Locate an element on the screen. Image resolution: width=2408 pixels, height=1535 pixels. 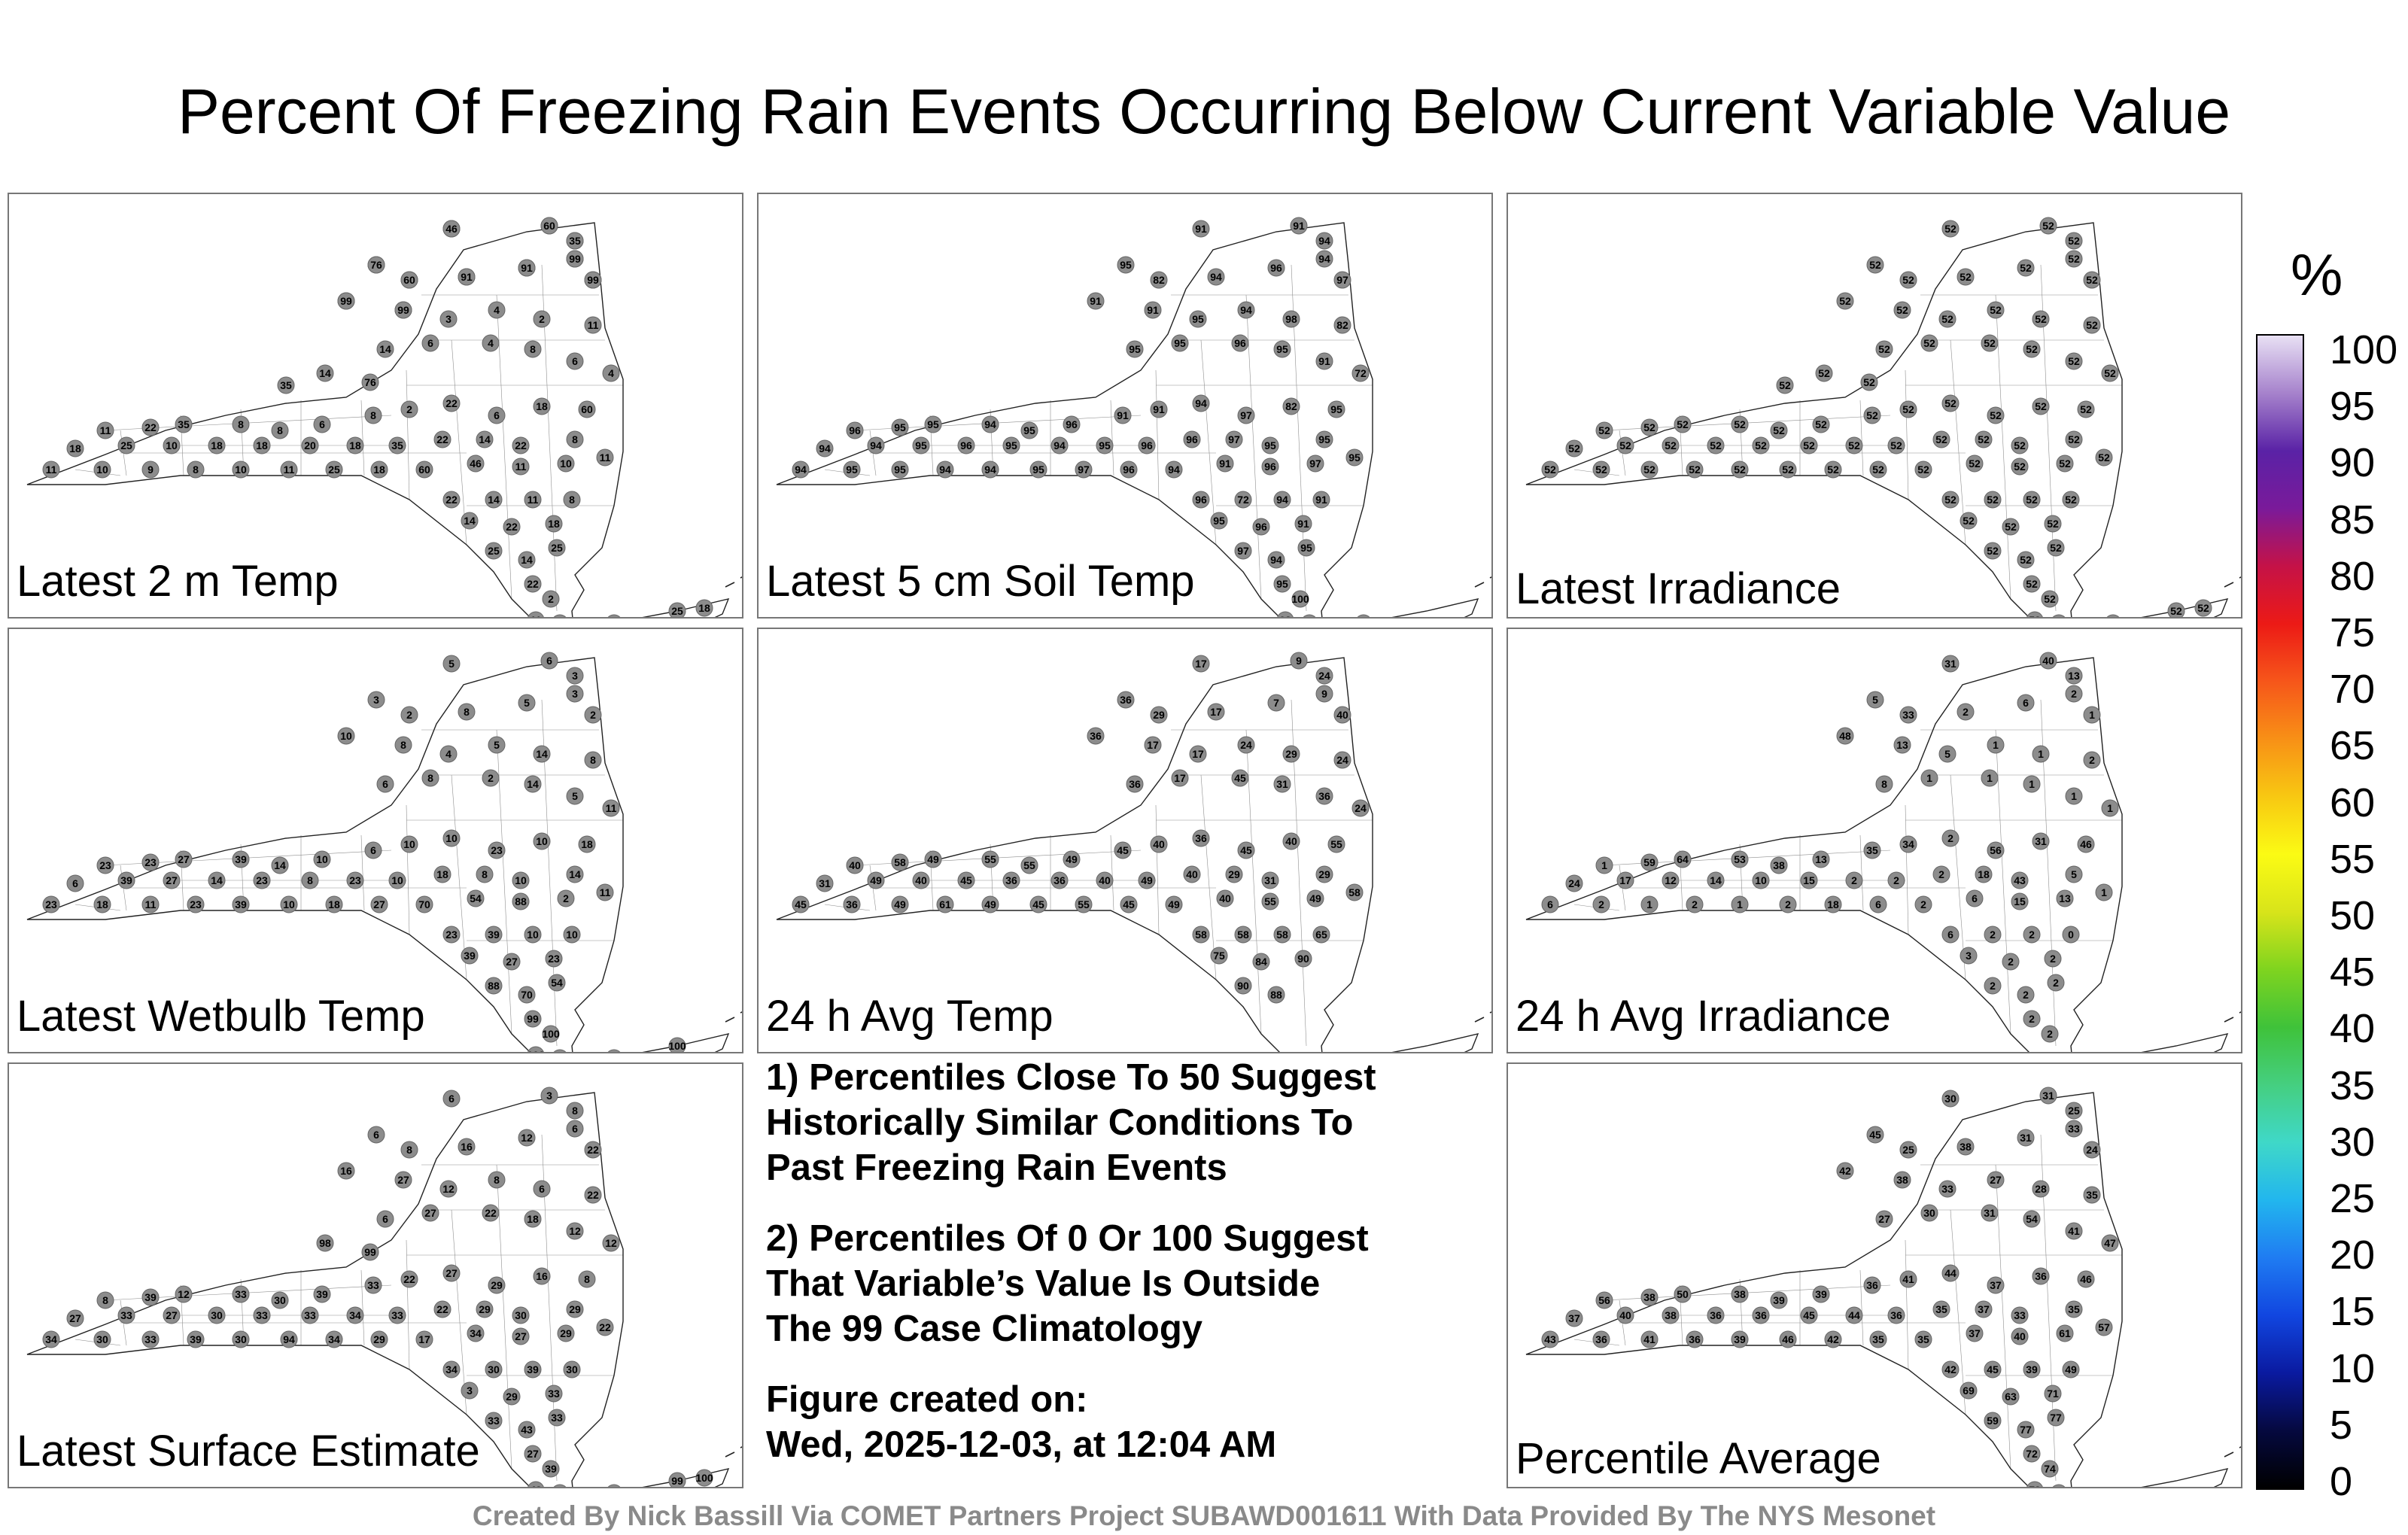
panel-label: Percentile Average is located at coordinates (1698, 1458).